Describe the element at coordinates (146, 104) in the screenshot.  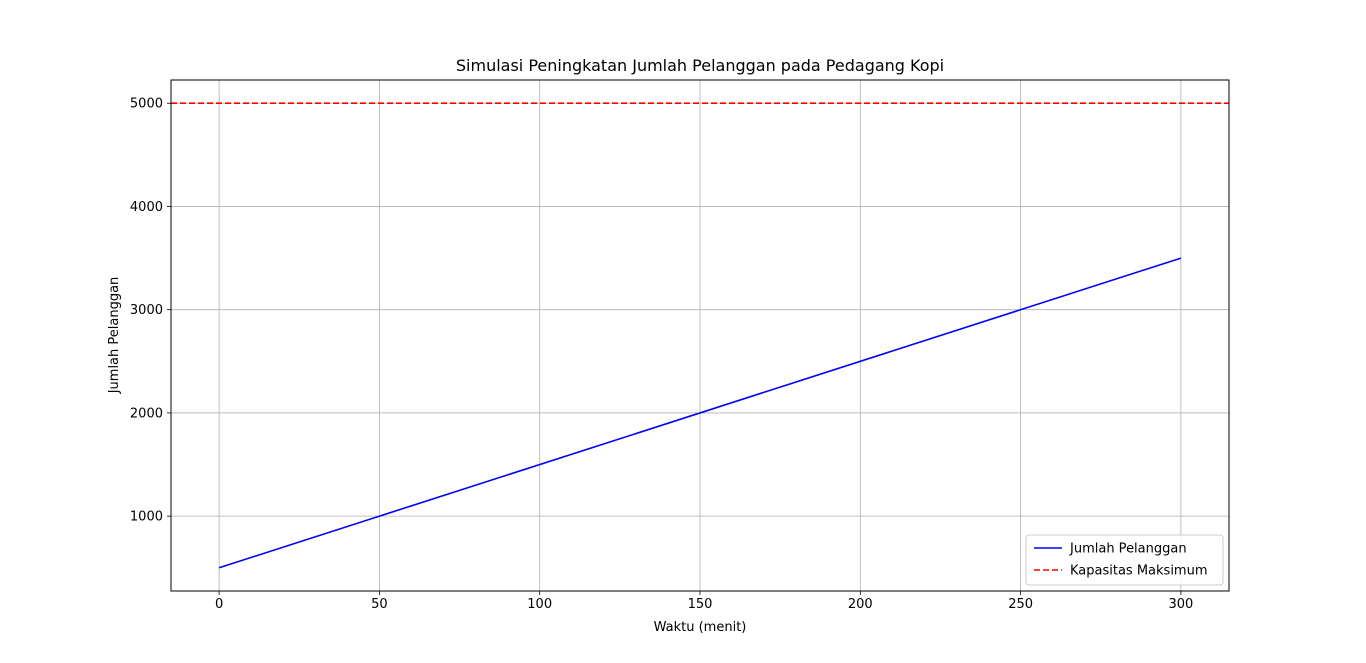
I see `y-tick-label: 5000` at that location.